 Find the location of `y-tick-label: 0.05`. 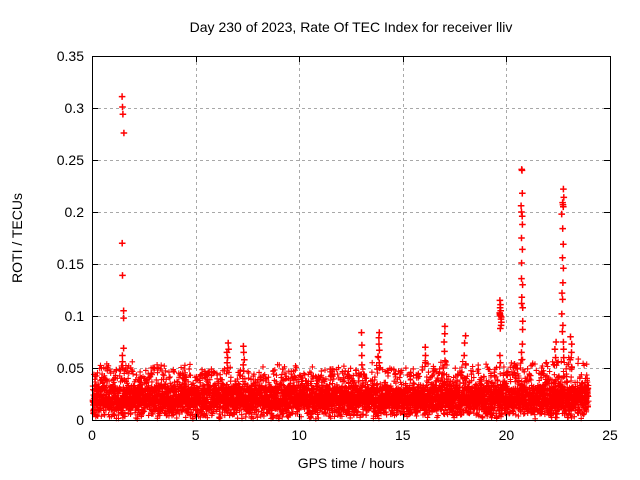

y-tick-label: 0.05 is located at coordinates (70, 368).